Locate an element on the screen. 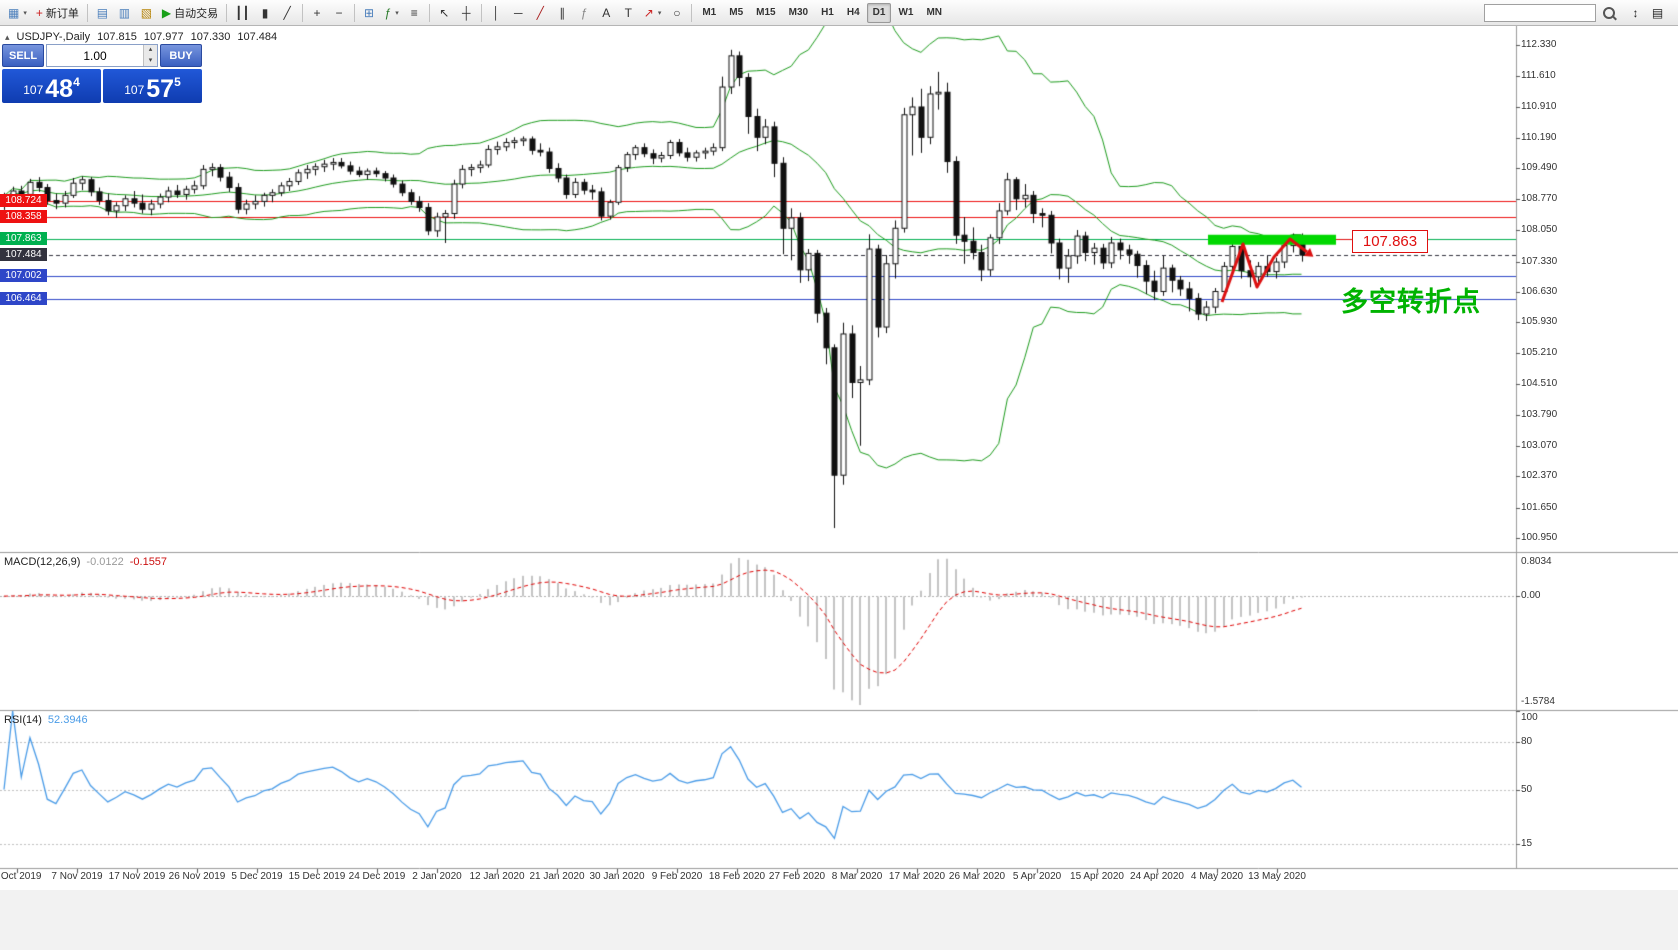 The height and width of the screenshot is (950, 1678). chart-high-value: 107.977 is located at coordinates (163, 37).